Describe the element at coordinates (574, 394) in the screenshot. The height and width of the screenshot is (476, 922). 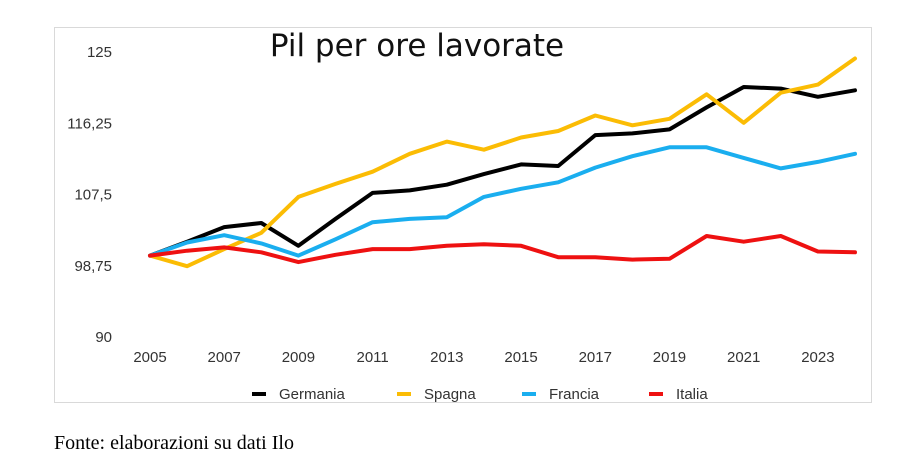
I see `legend-label-francia: Francia` at that location.